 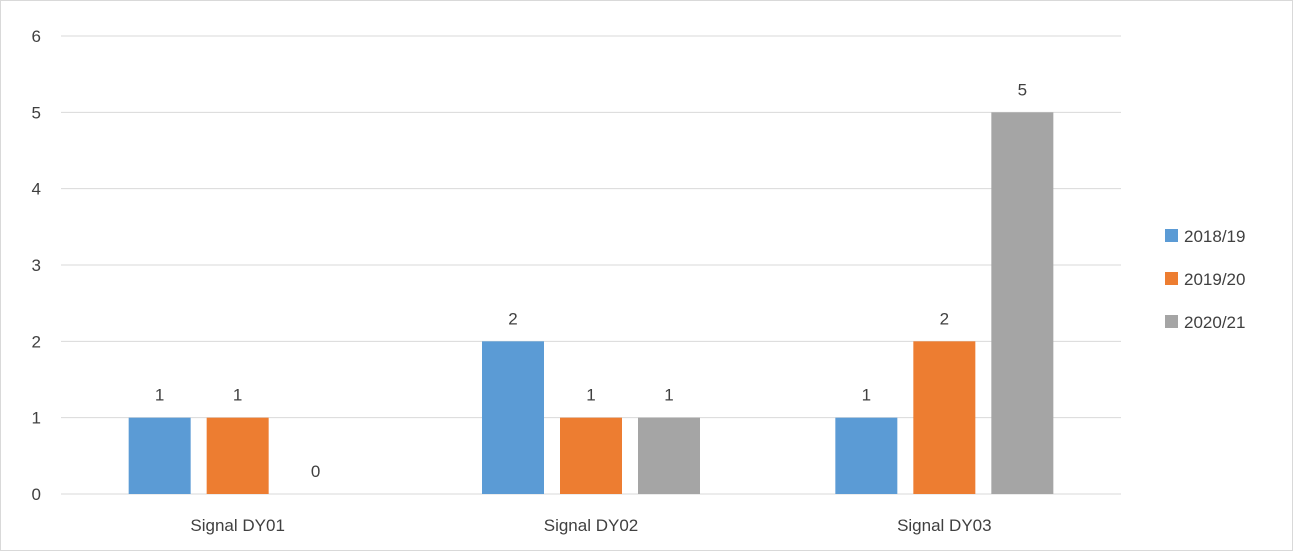 What do you see at coordinates (944, 417) in the screenshot?
I see `bar-2019-20-signal-dy03` at bounding box center [944, 417].